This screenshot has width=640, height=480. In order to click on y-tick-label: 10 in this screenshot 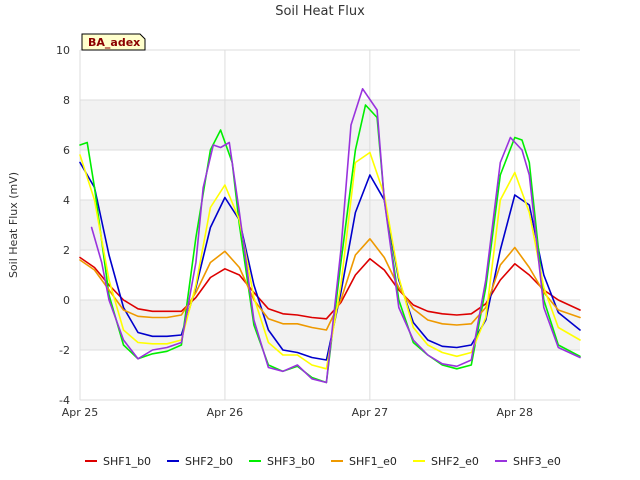, I will do `click(63, 50)`.